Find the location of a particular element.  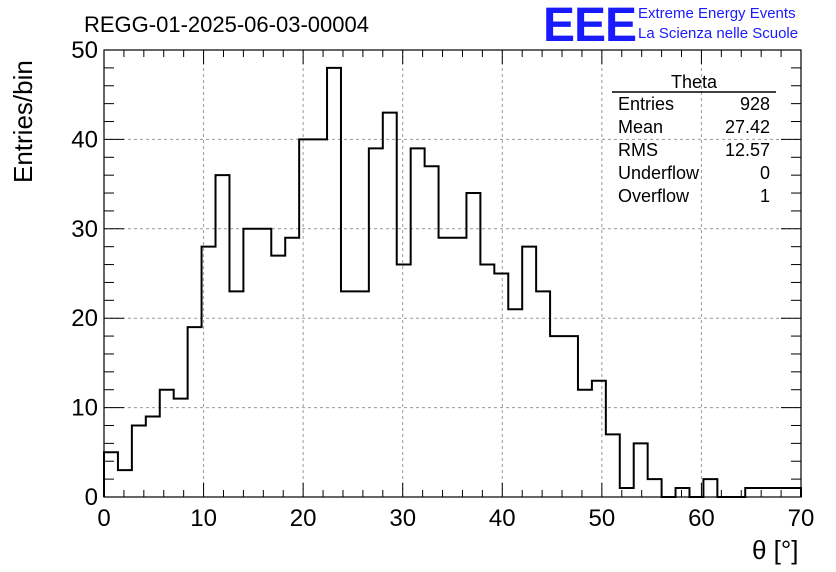

x-tick-label: 40 is located at coordinates (502, 518).